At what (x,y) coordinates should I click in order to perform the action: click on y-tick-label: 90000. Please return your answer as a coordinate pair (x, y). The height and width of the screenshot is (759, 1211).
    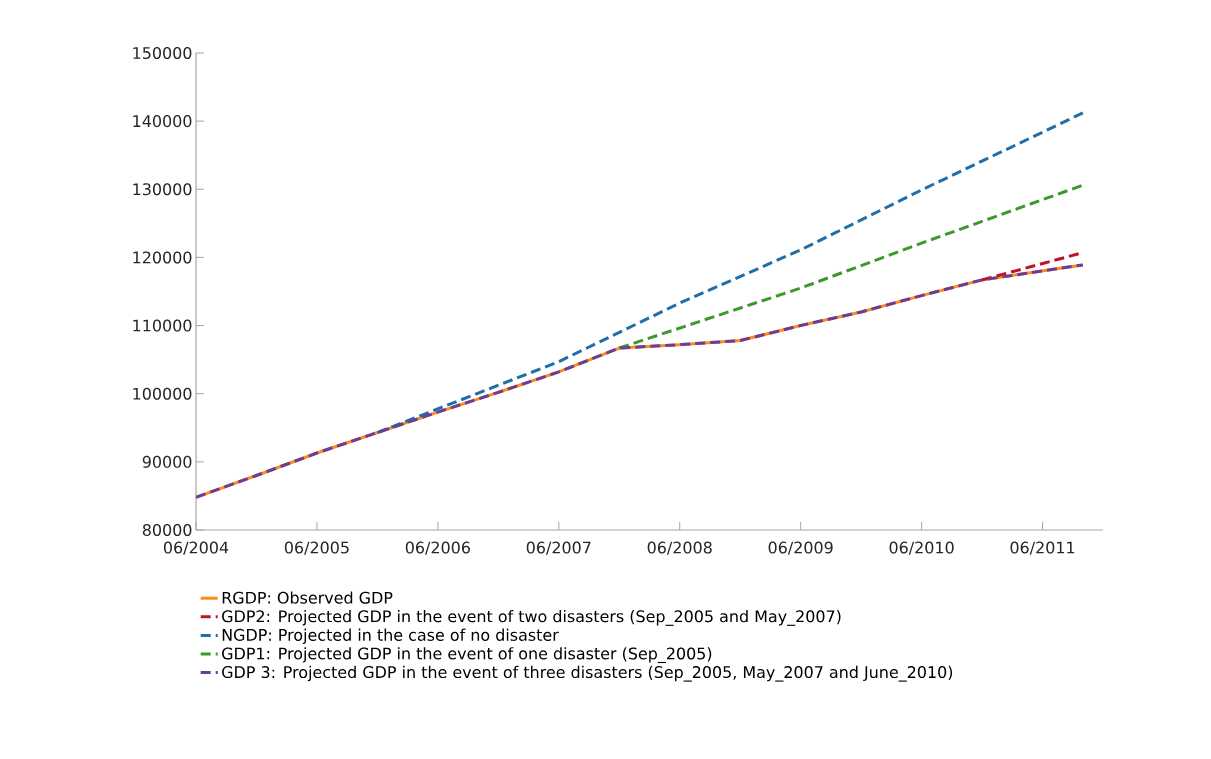
    Looking at the image, I should click on (167, 461).